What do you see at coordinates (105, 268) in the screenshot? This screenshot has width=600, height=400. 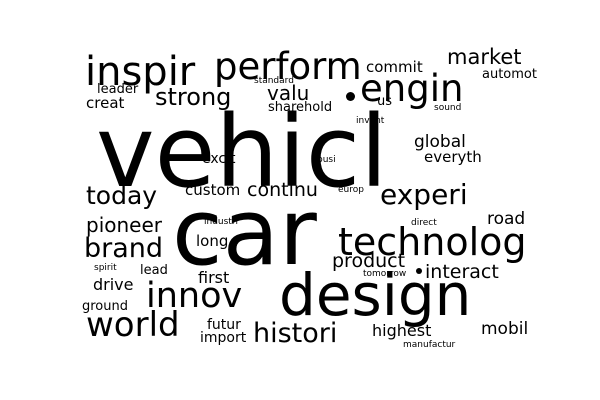 I see `word-spirit: spirit` at bounding box center [105, 268].